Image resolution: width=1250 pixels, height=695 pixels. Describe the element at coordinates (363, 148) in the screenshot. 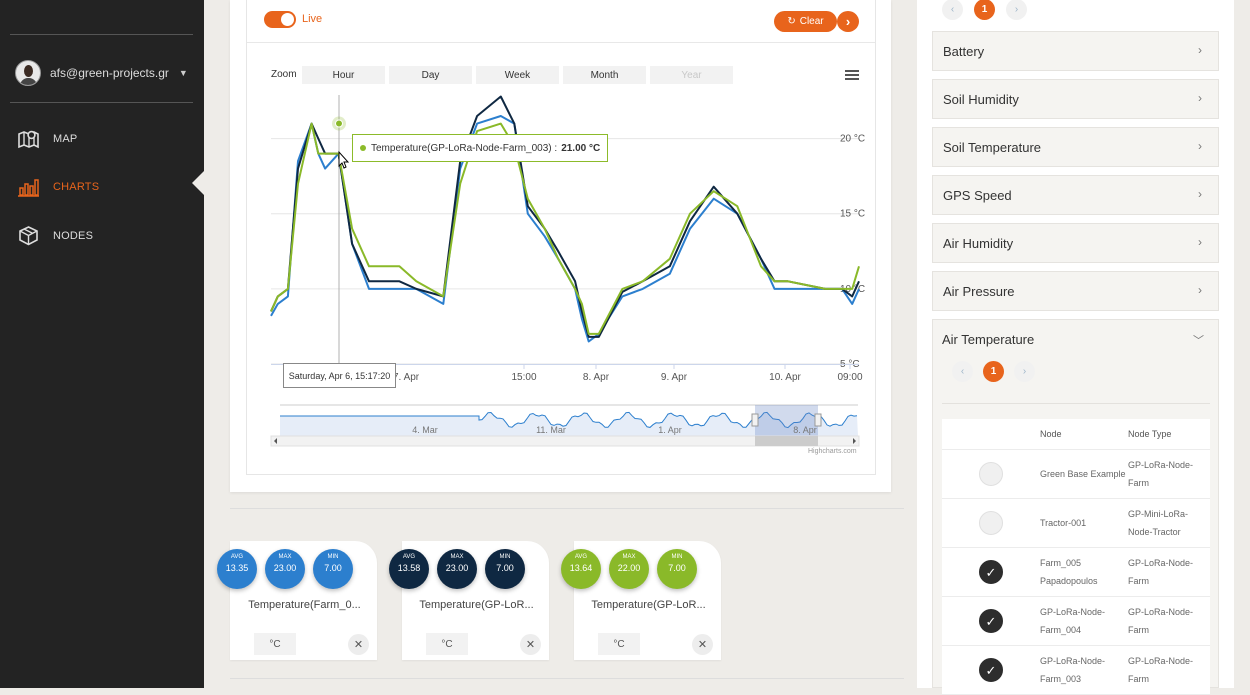

I see `series-dot` at that location.